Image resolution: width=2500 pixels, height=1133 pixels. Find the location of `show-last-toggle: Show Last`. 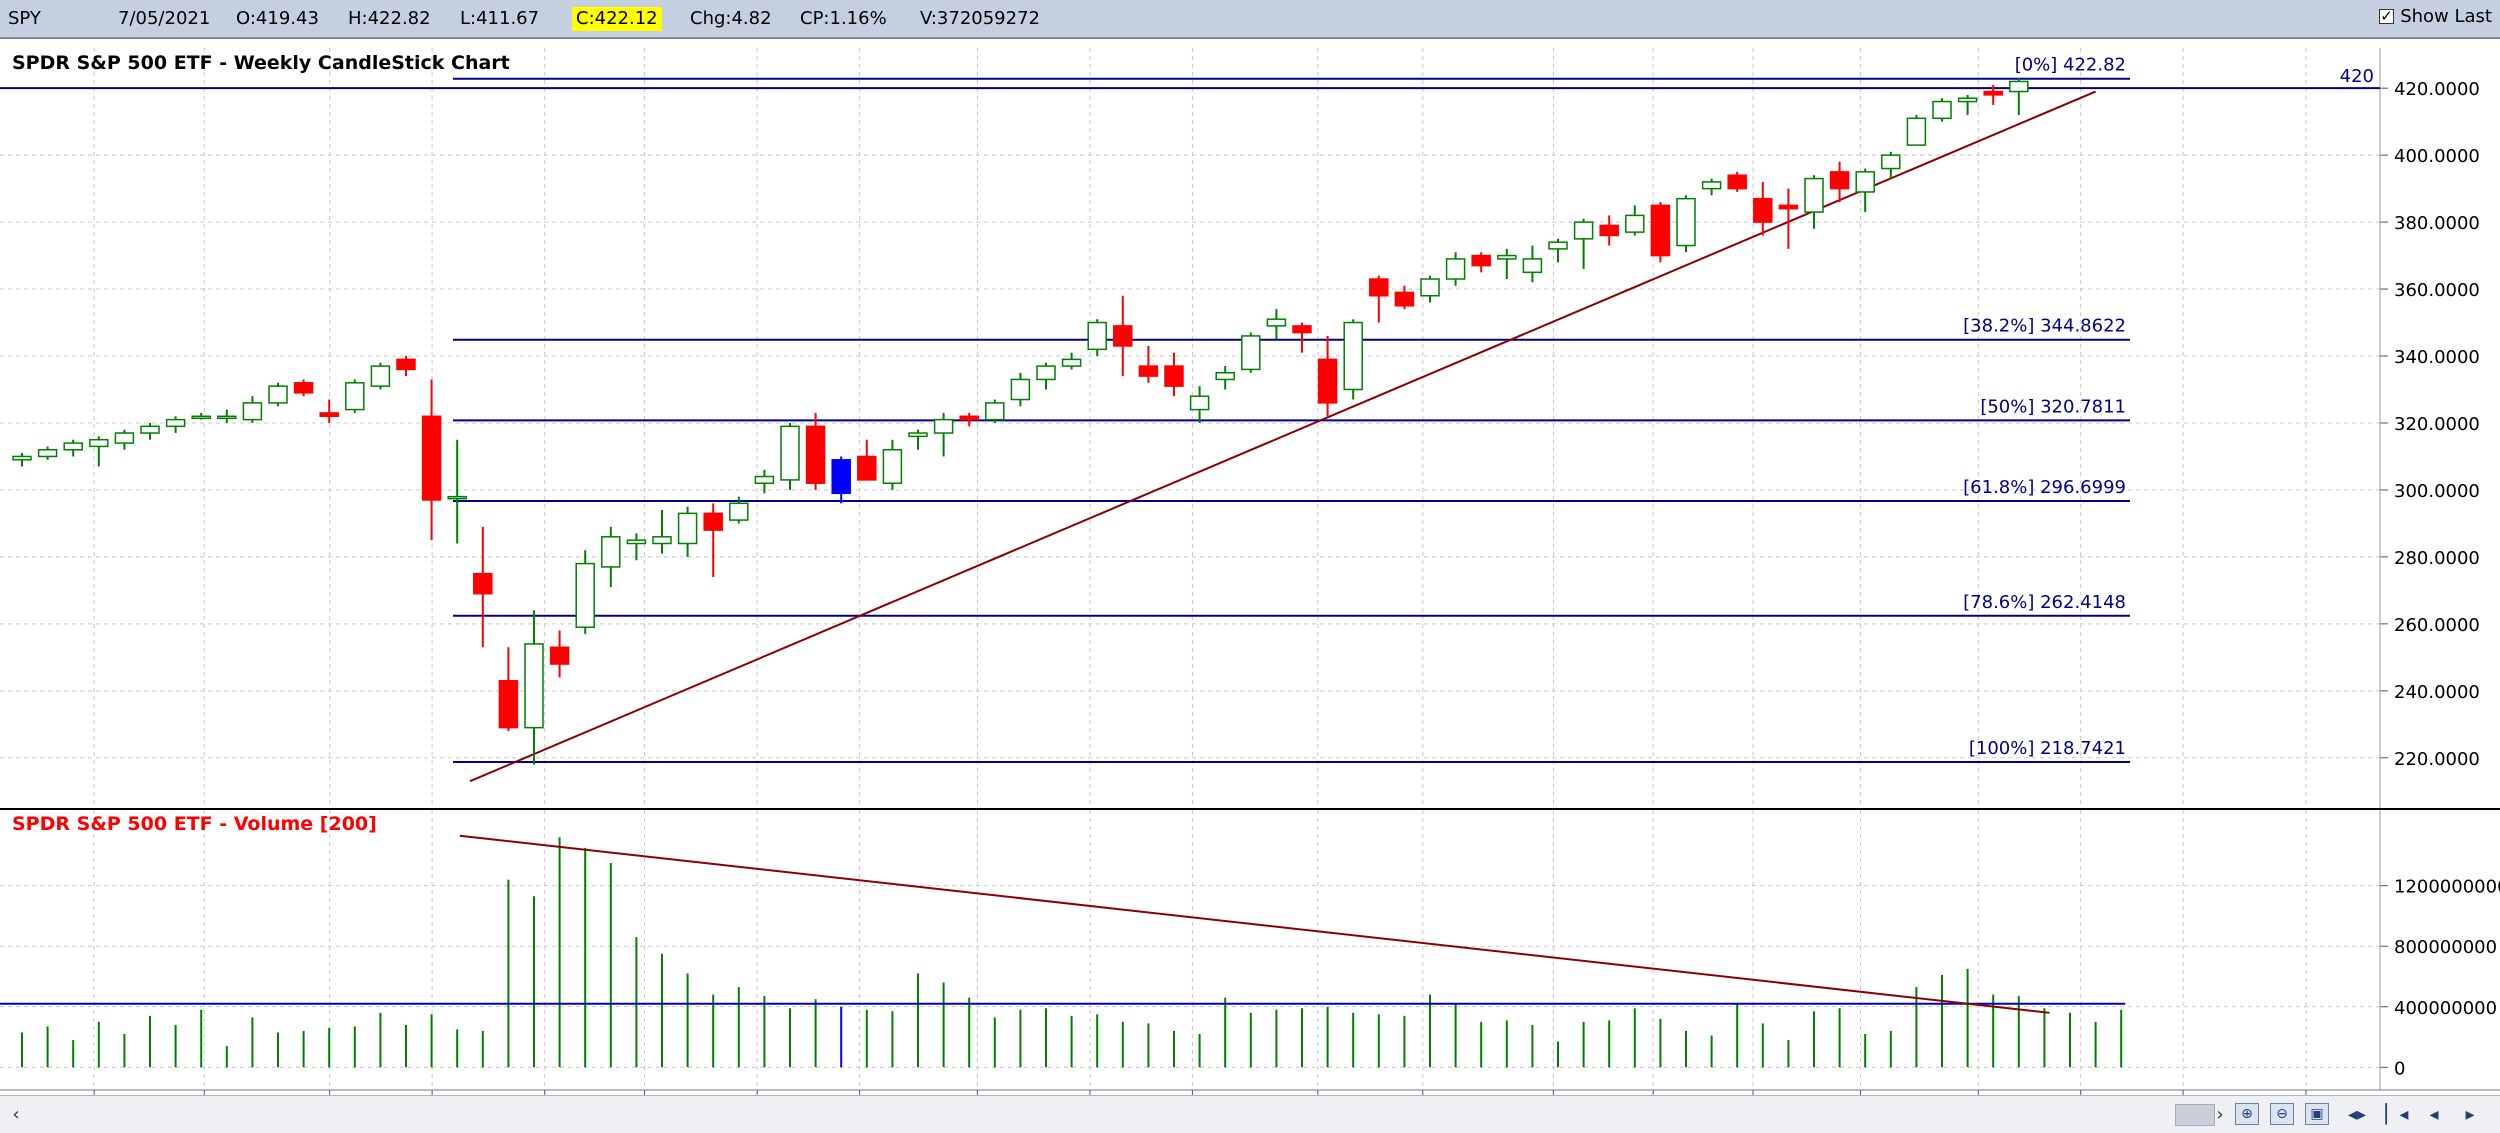

show-last-toggle: Show Last is located at coordinates (2435, 16).